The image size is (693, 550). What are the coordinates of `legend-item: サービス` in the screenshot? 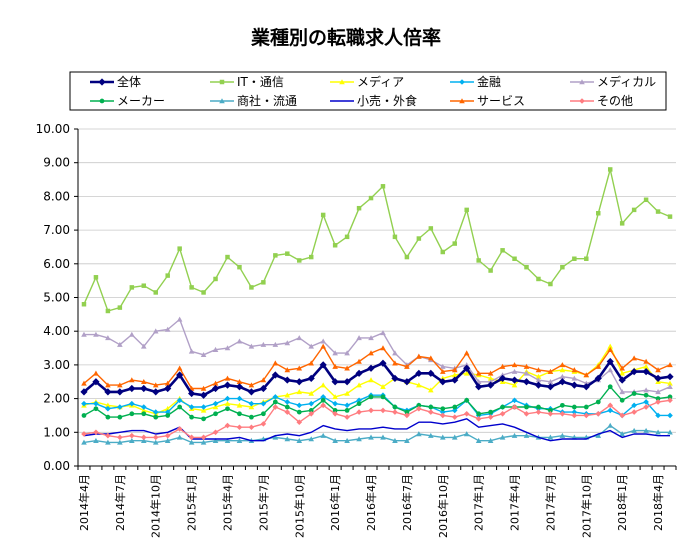 It's located at (487, 101).